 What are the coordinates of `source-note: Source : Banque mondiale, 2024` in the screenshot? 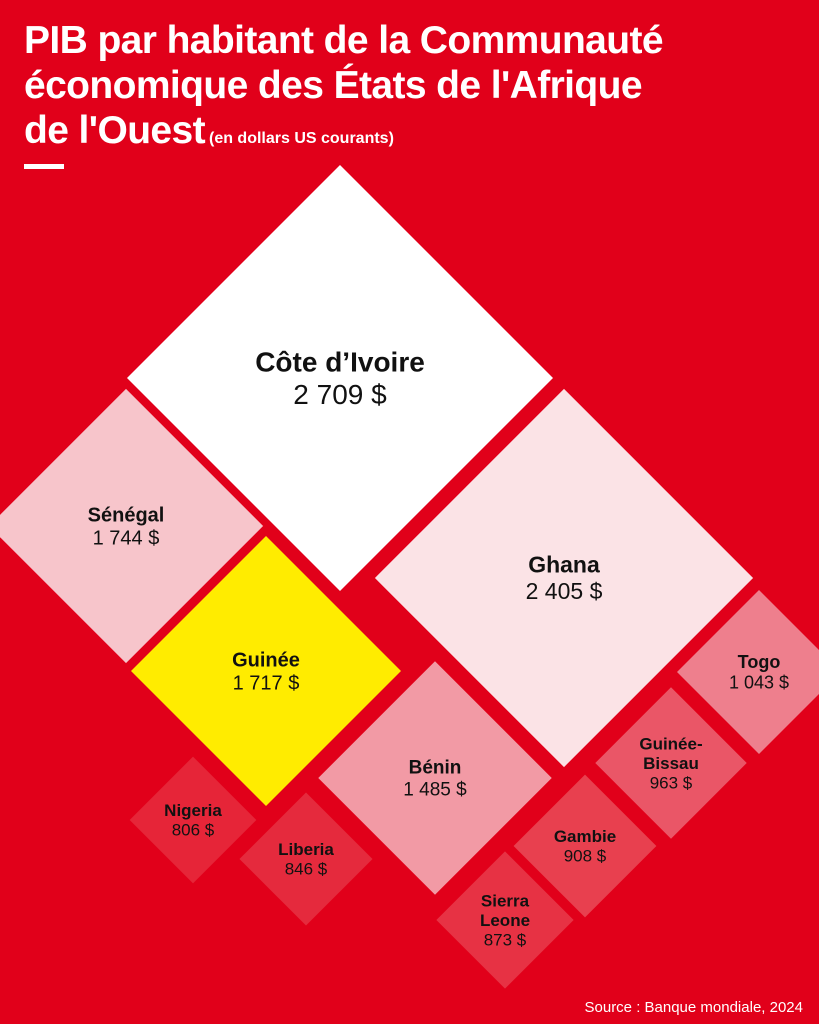 It's located at (694, 1007).